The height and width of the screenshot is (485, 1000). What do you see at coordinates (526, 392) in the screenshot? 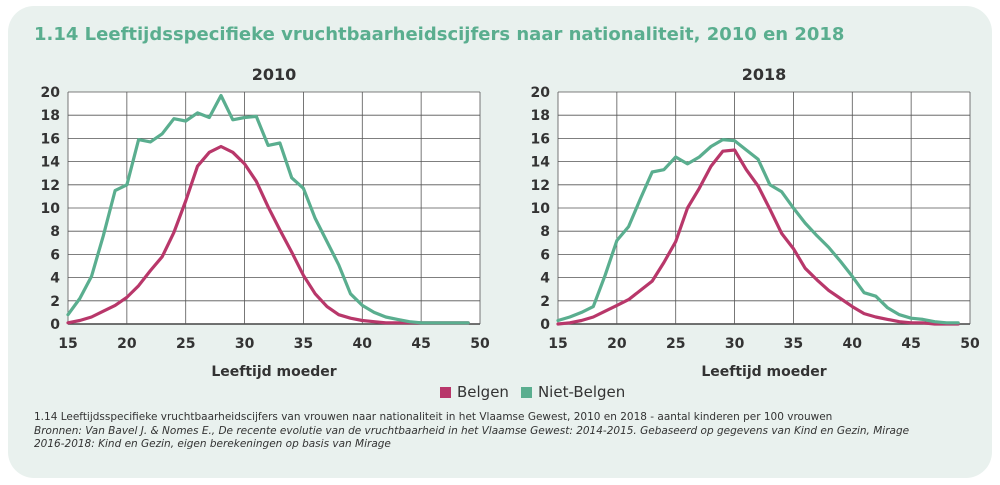
I see `legend-swatch-niet-belgen` at bounding box center [526, 392].